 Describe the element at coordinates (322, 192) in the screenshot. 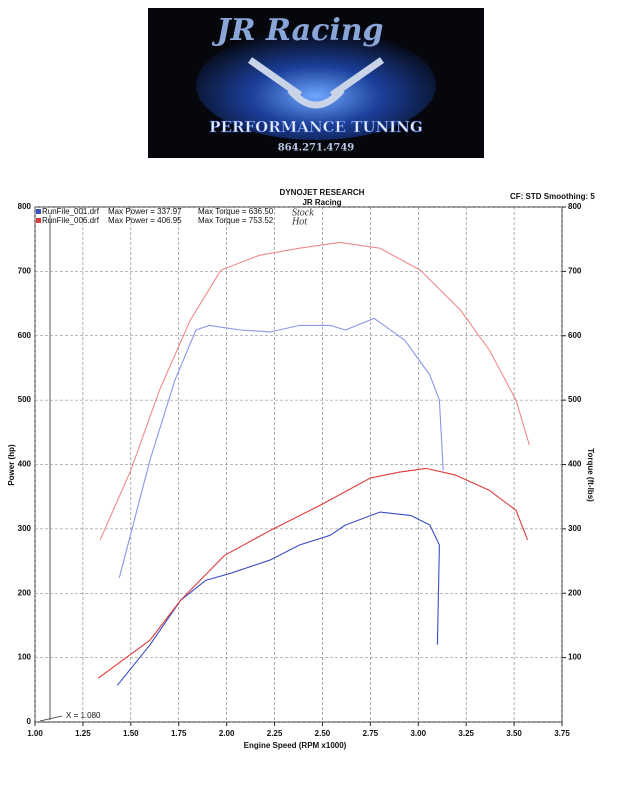

I see `chart-title: DYNOJET RESEARCH` at that location.